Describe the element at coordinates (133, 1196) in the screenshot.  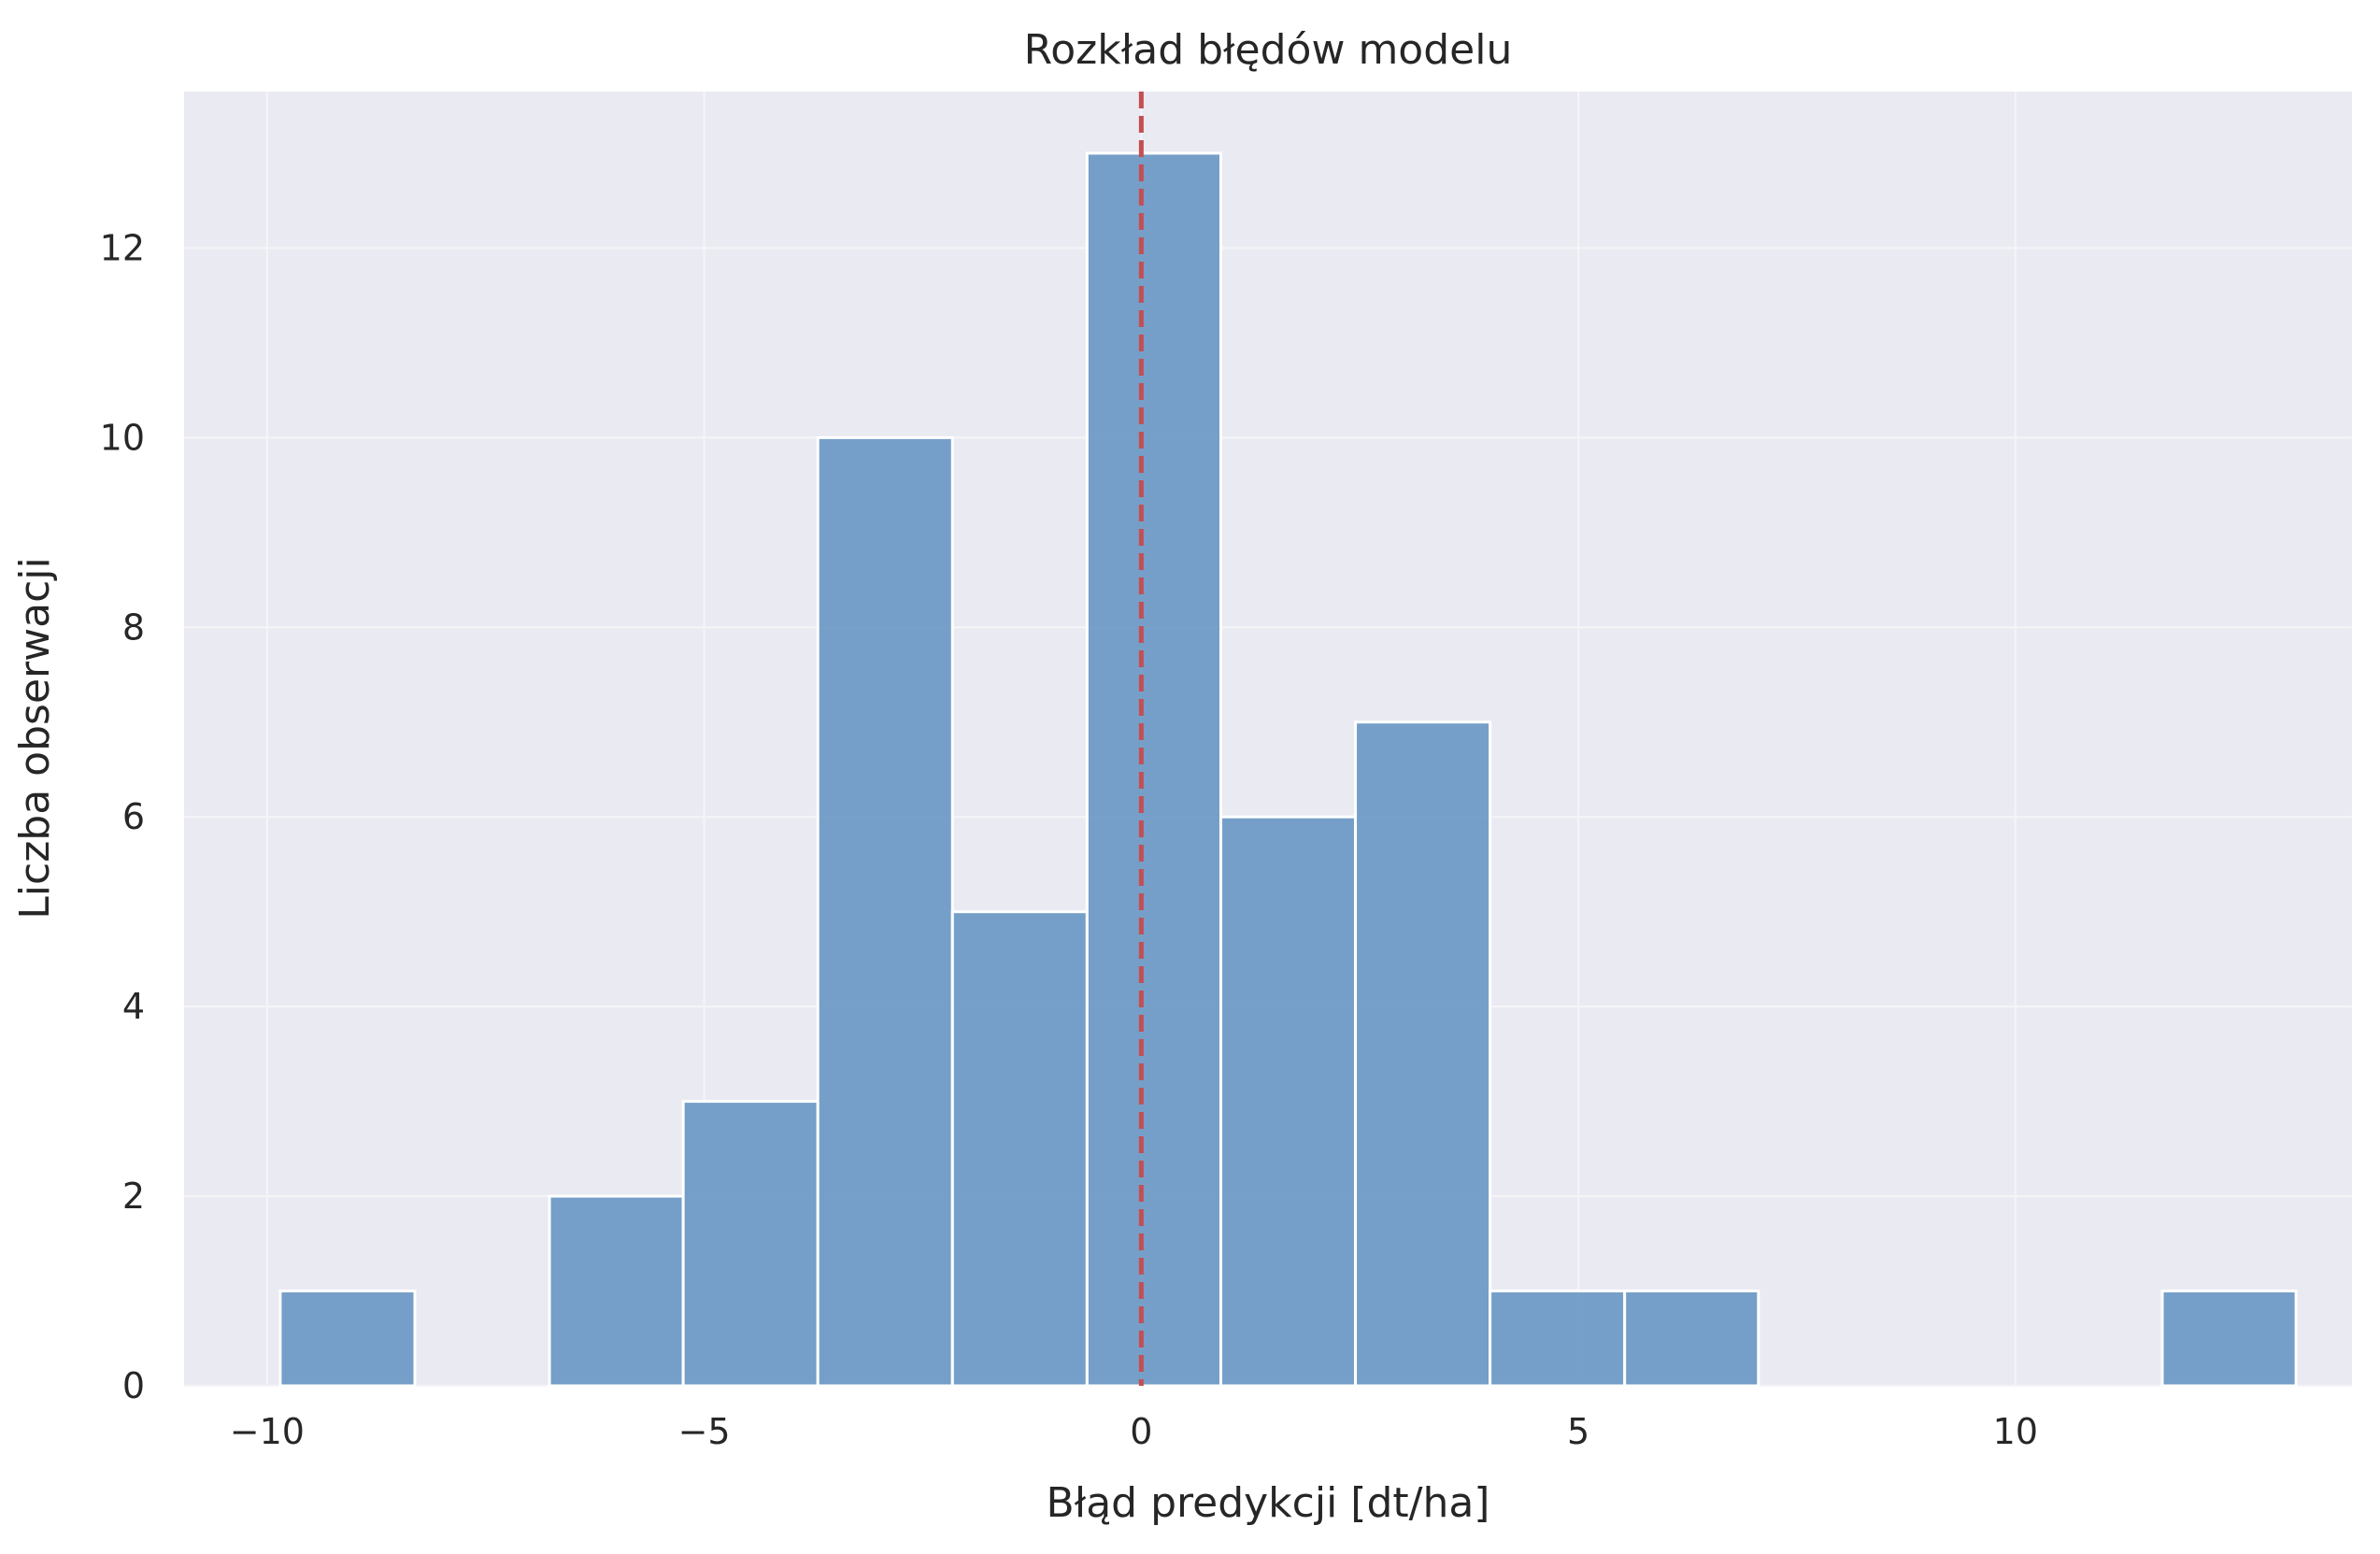
I see `y-tick-label: 2` at that location.